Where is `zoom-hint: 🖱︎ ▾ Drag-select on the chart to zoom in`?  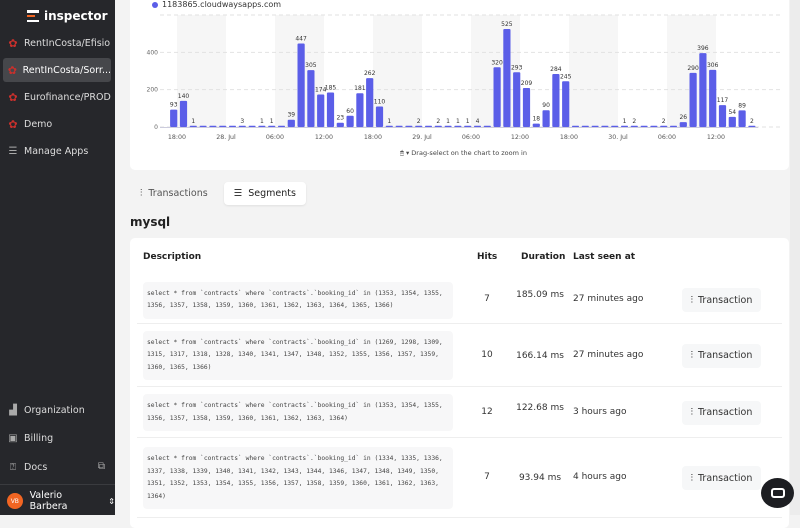 zoom-hint: 🖱︎ ▾ Drag-select on the chart to zoom in is located at coordinates (463, 153).